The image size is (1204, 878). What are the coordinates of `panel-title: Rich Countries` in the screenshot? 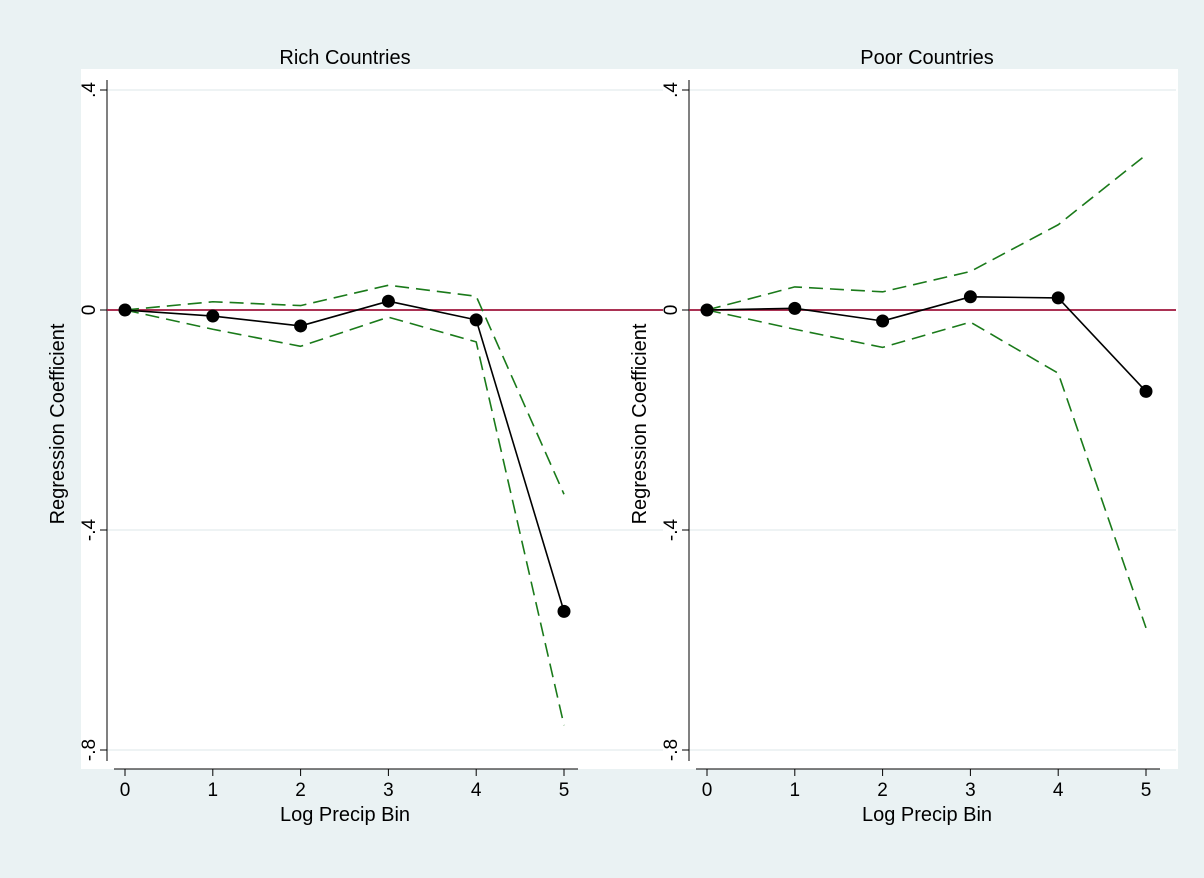 It's located at (344, 58).